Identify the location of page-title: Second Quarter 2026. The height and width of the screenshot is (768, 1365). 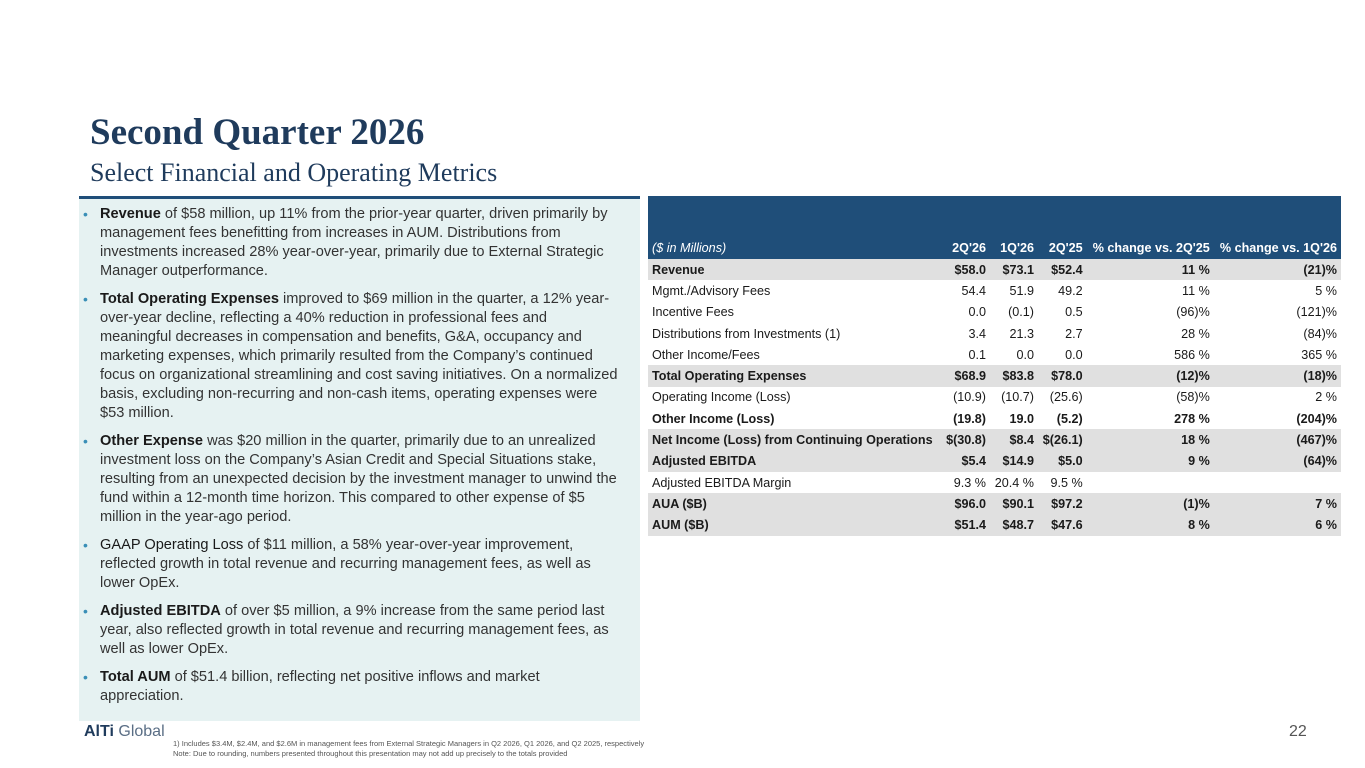
(257, 132).